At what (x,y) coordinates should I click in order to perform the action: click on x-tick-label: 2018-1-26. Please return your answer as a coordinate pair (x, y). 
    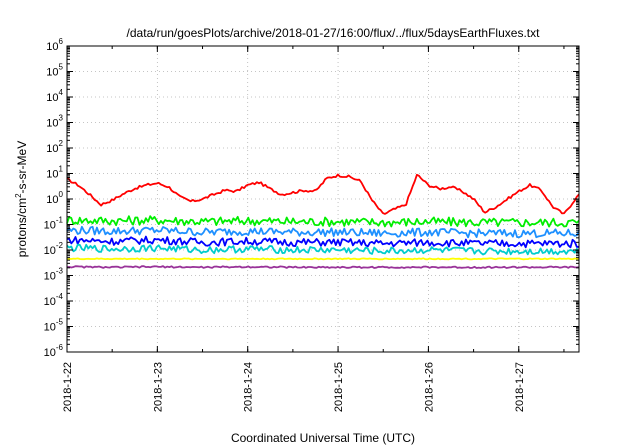
    Looking at the image, I should click on (429, 387).